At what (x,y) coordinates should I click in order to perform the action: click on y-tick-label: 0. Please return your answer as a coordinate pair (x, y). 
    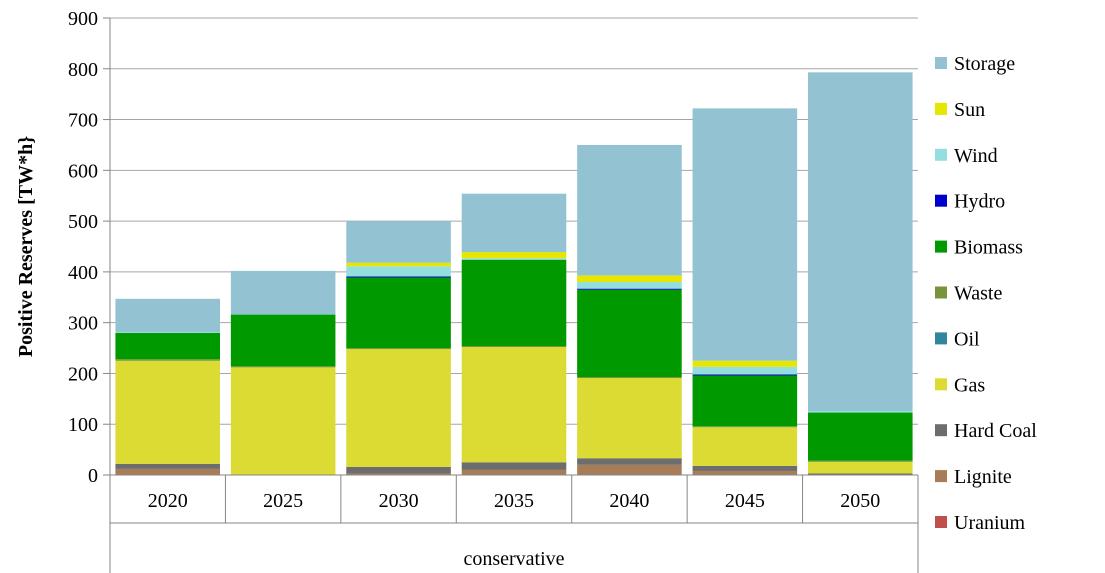
    Looking at the image, I should click on (93, 476).